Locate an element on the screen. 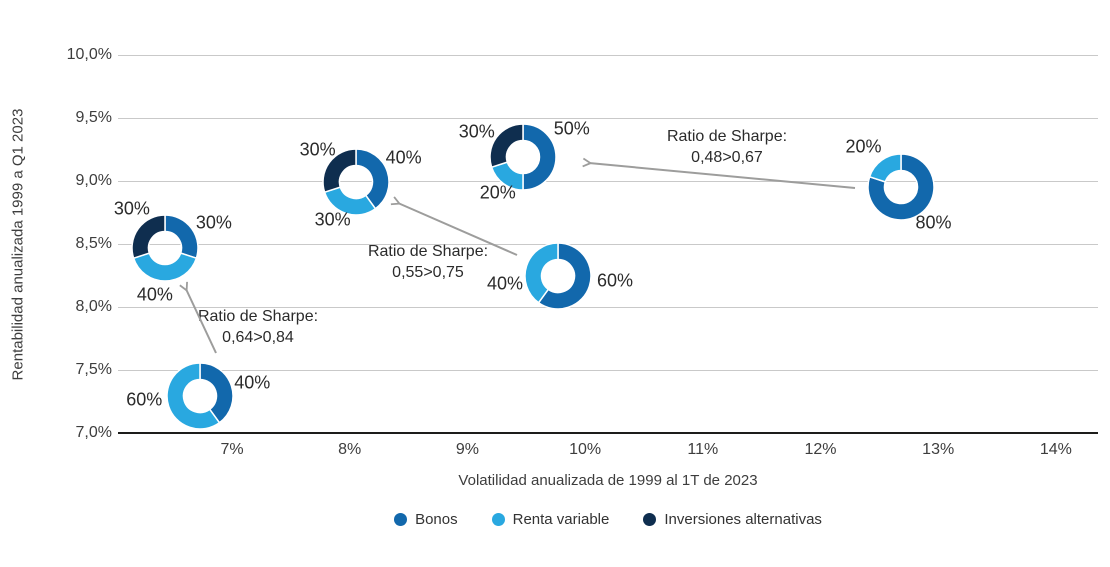 The height and width of the screenshot is (567, 1110). y-tick-label: 9,0% is located at coordinates (93, 180).